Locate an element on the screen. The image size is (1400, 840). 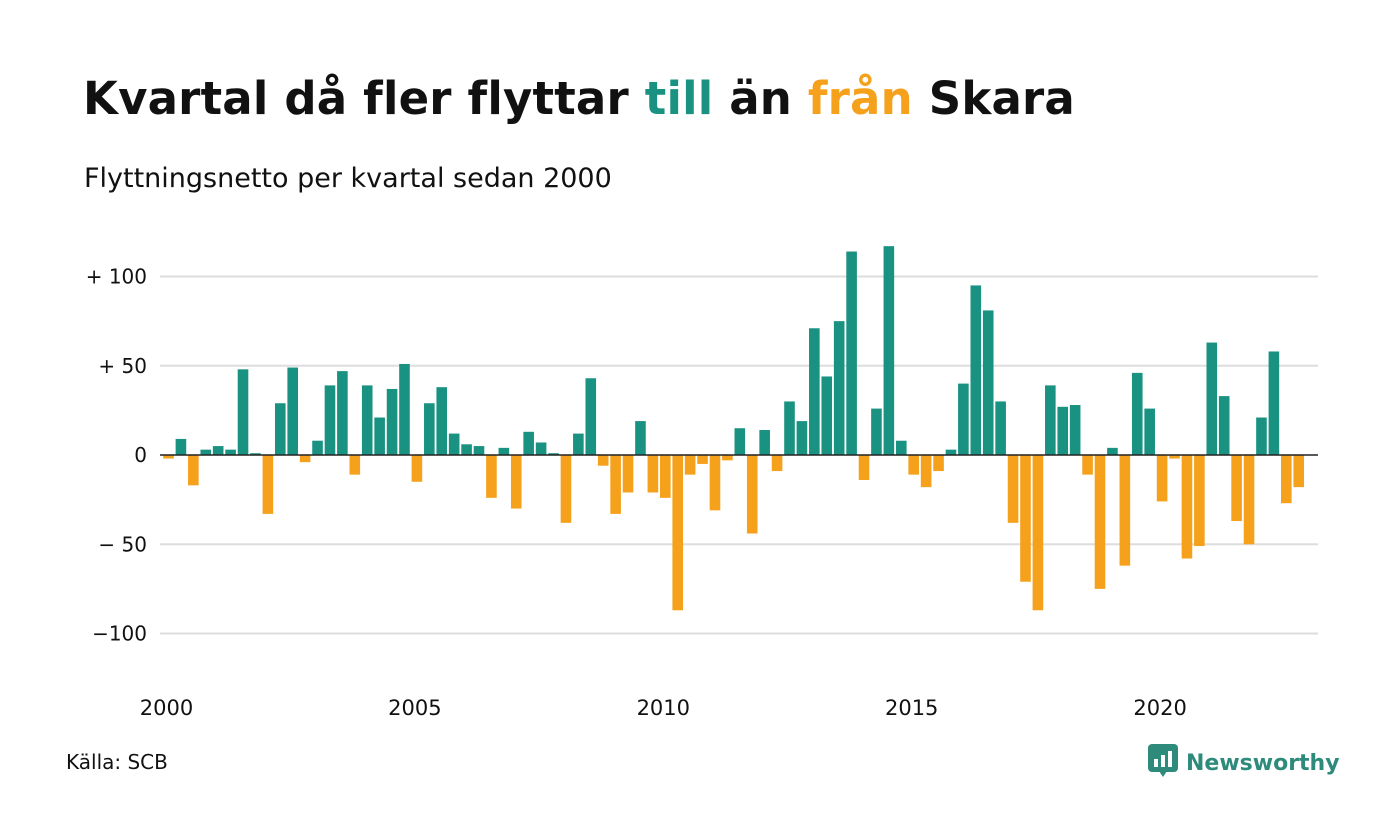
newsworthy-logo: Newsworthy is located at coordinates (1244, 763).